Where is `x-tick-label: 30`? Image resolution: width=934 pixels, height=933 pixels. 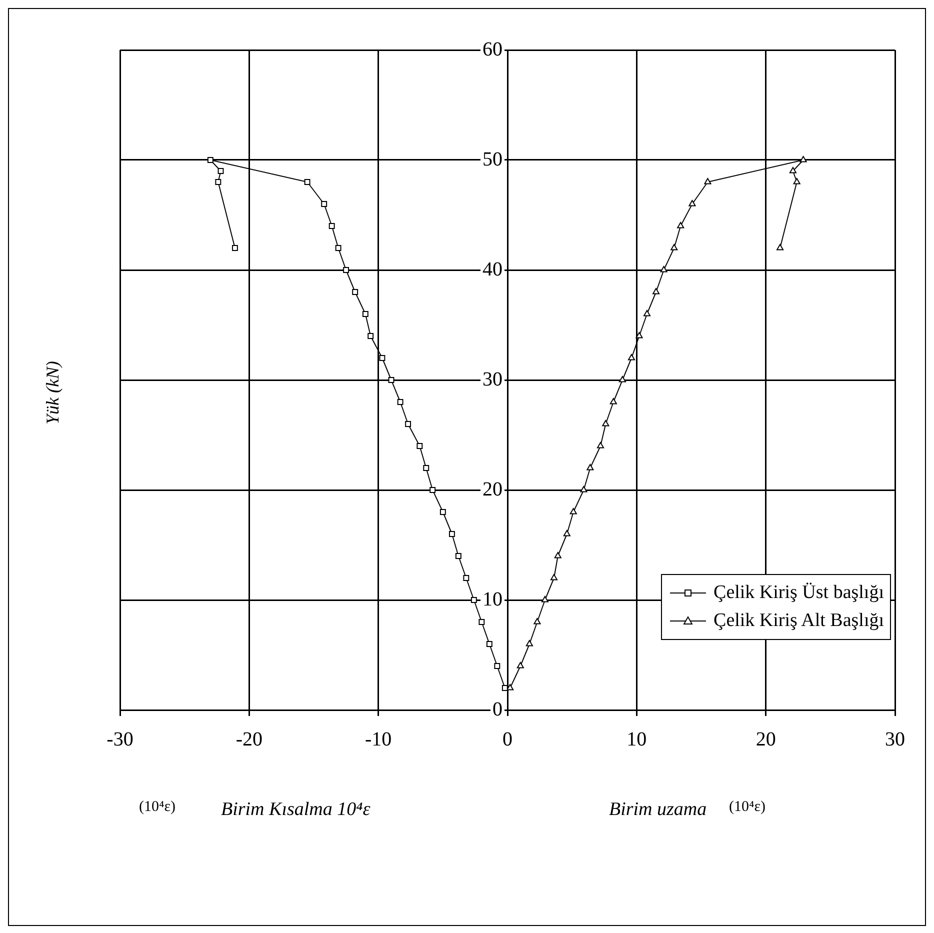 x-tick-label: 30 is located at coordinates (895, 739).